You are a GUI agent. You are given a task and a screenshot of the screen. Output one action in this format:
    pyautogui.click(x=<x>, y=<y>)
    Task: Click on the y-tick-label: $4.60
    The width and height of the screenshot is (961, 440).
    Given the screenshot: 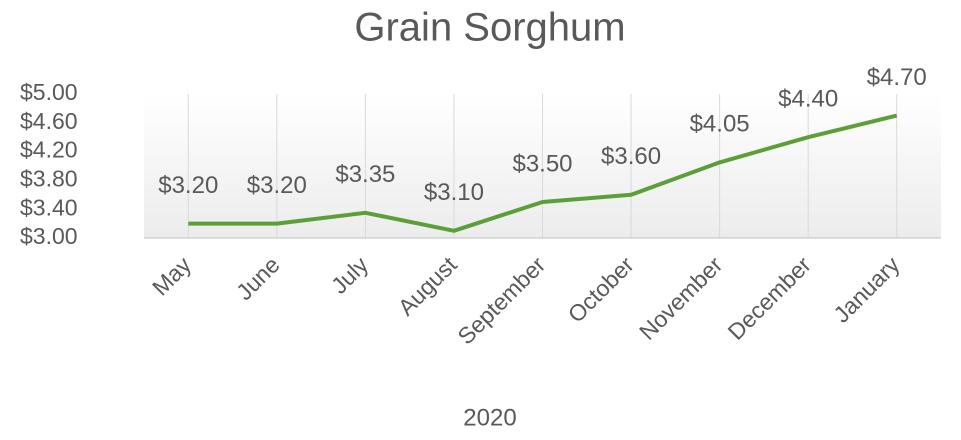 What is the action you would take?
    pyautogui.click(x=49, y=121)
    